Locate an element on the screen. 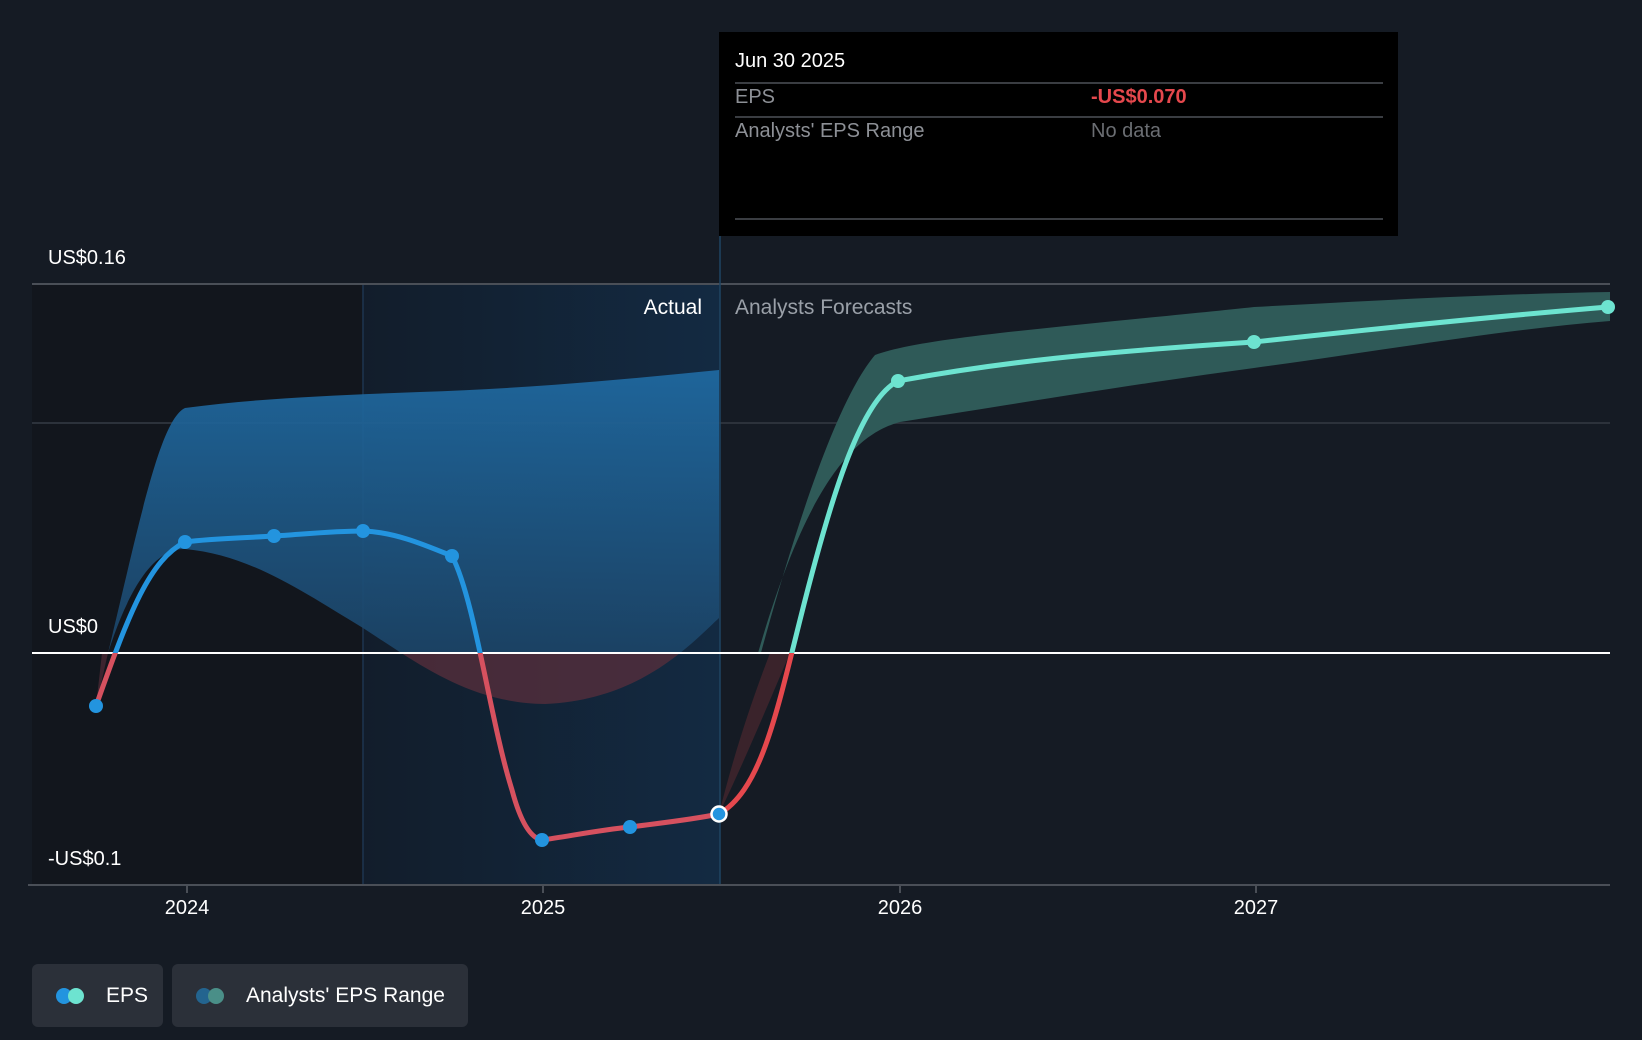  eps-line-forecast-negative is located at coordinates (755, 735).